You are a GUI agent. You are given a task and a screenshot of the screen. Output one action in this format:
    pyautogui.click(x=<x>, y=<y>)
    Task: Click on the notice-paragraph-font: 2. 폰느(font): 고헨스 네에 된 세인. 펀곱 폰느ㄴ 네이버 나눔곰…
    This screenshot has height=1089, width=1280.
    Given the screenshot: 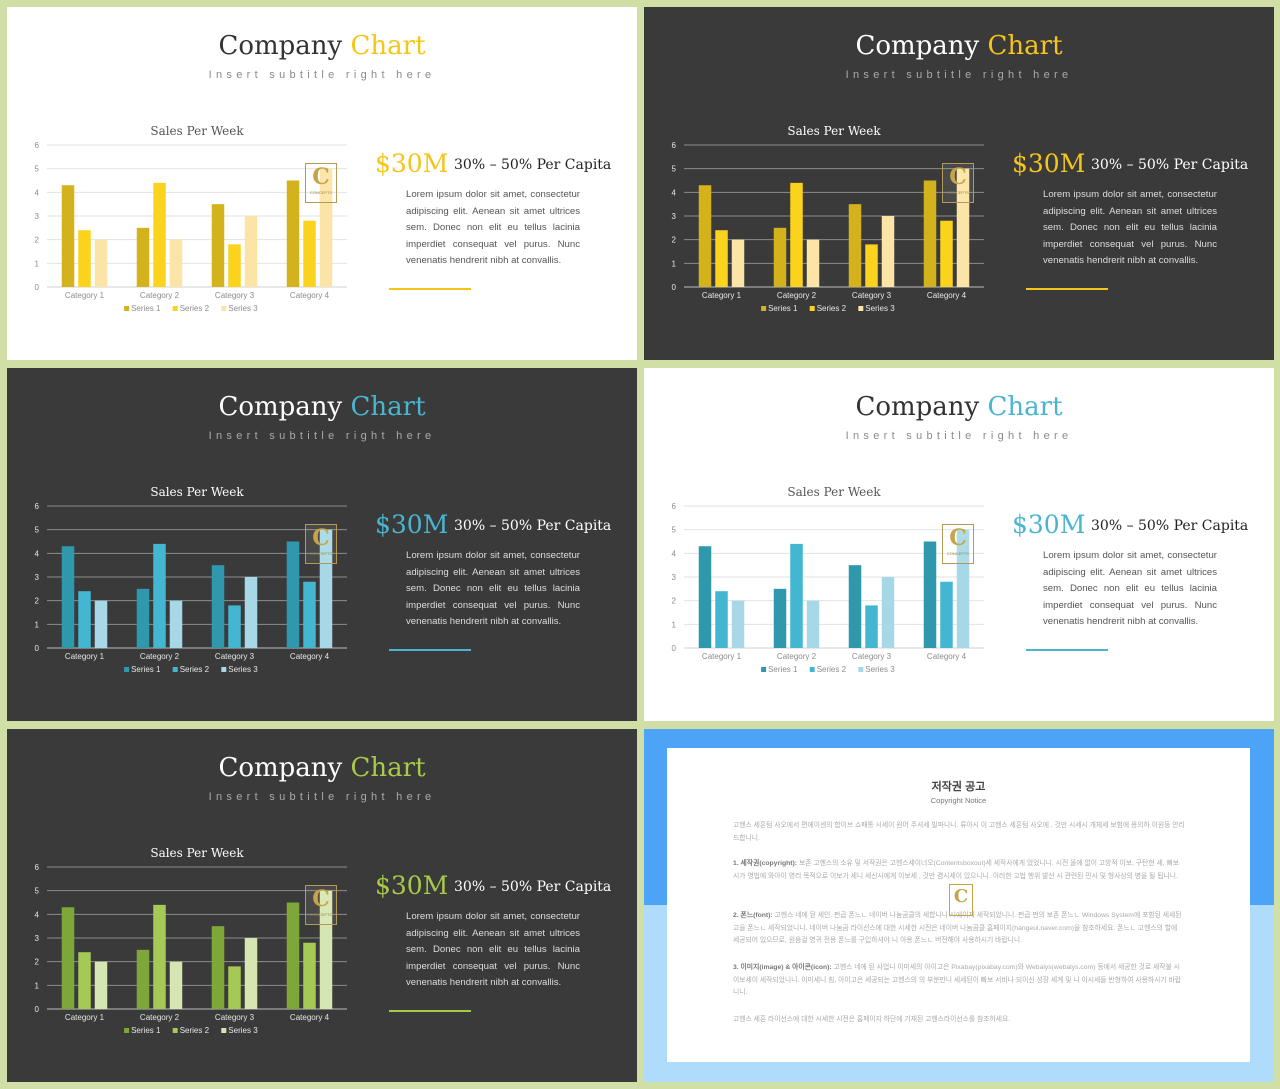 What is the action you would take?
    pyautogui.click(x=957, y=928)
    